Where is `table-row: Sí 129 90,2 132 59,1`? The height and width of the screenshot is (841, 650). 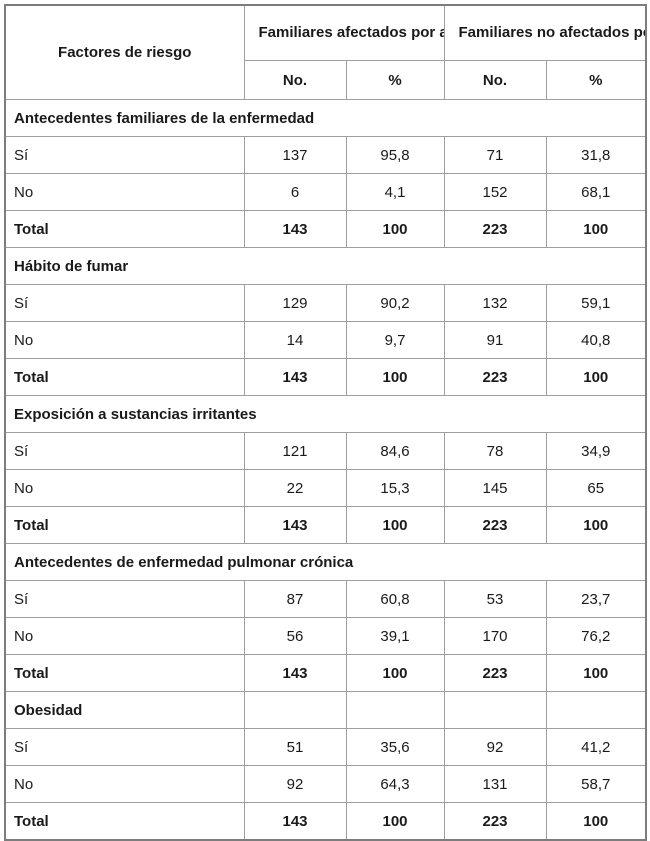 table-row: Sí 129 90,2 132 59,1 is located at coordinates (325, 303).